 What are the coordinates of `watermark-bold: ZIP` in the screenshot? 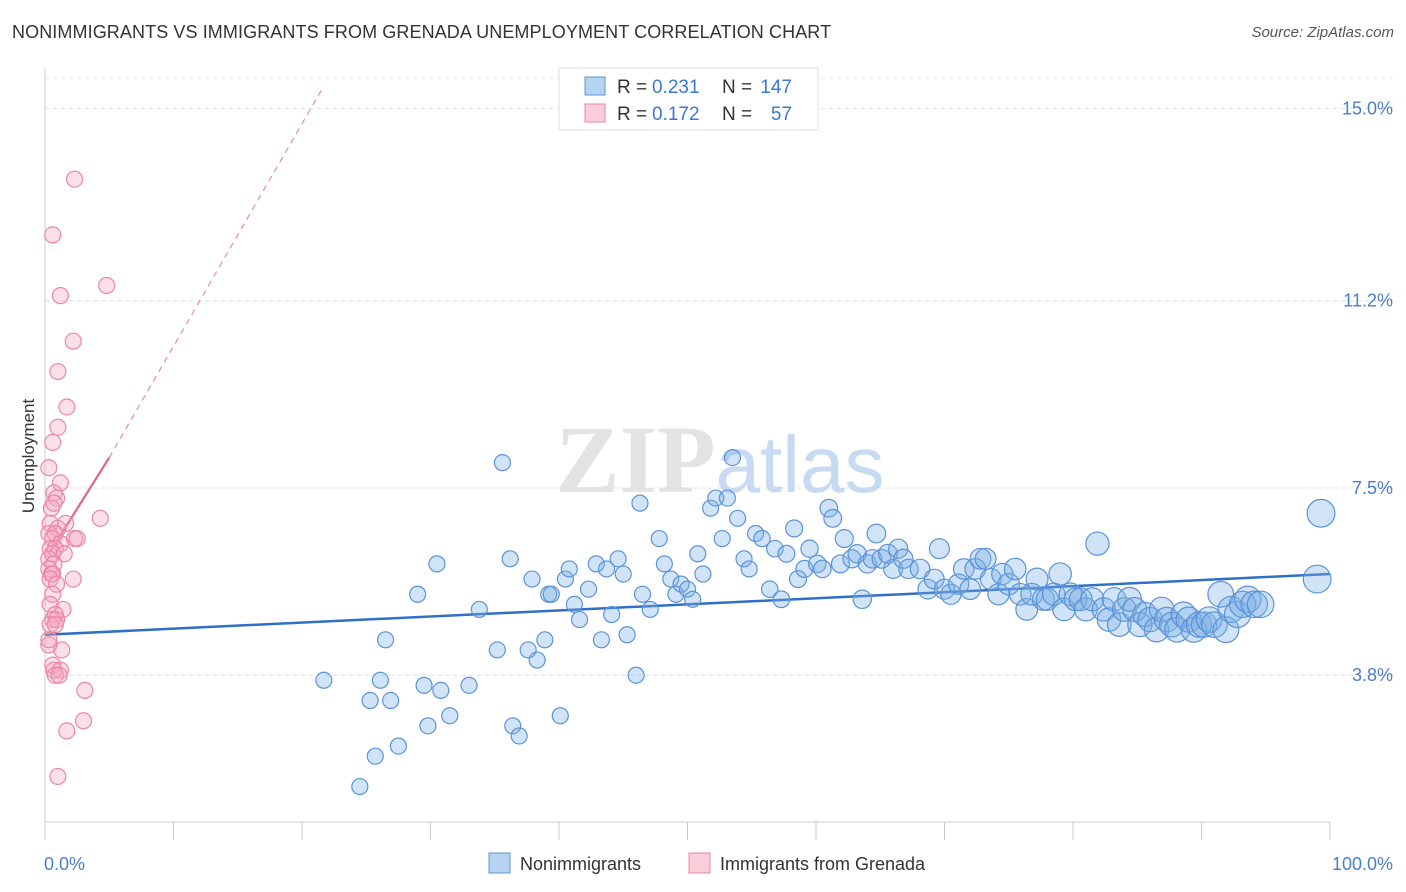 It's located at (635, 459).